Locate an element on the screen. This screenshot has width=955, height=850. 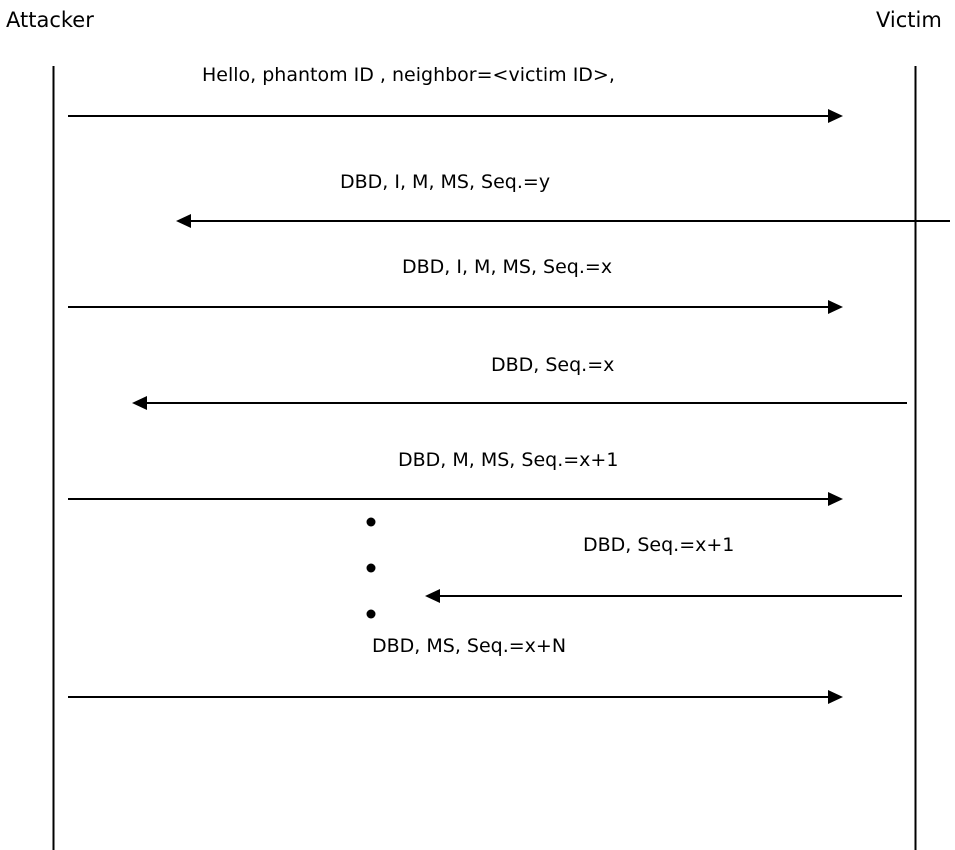
message-label-7: DBD, MS, Seq.=x+N is located at coordinates (469, 646).